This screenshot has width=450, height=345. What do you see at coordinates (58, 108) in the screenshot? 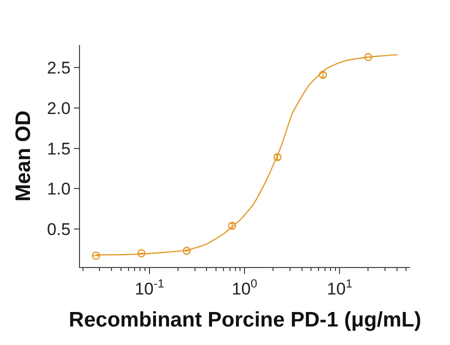
I see `y-tick-label: 2.0` at bounding box center [58, 108].